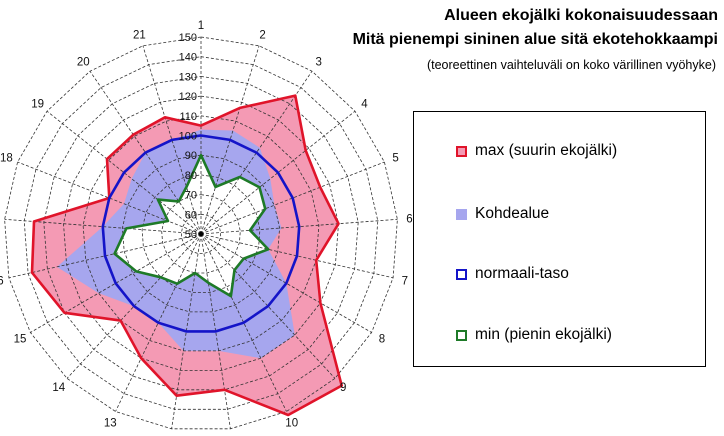 The width and height of the screenshot is (724, 436). I want to click on category-label-2: 2, so click(262, 35).